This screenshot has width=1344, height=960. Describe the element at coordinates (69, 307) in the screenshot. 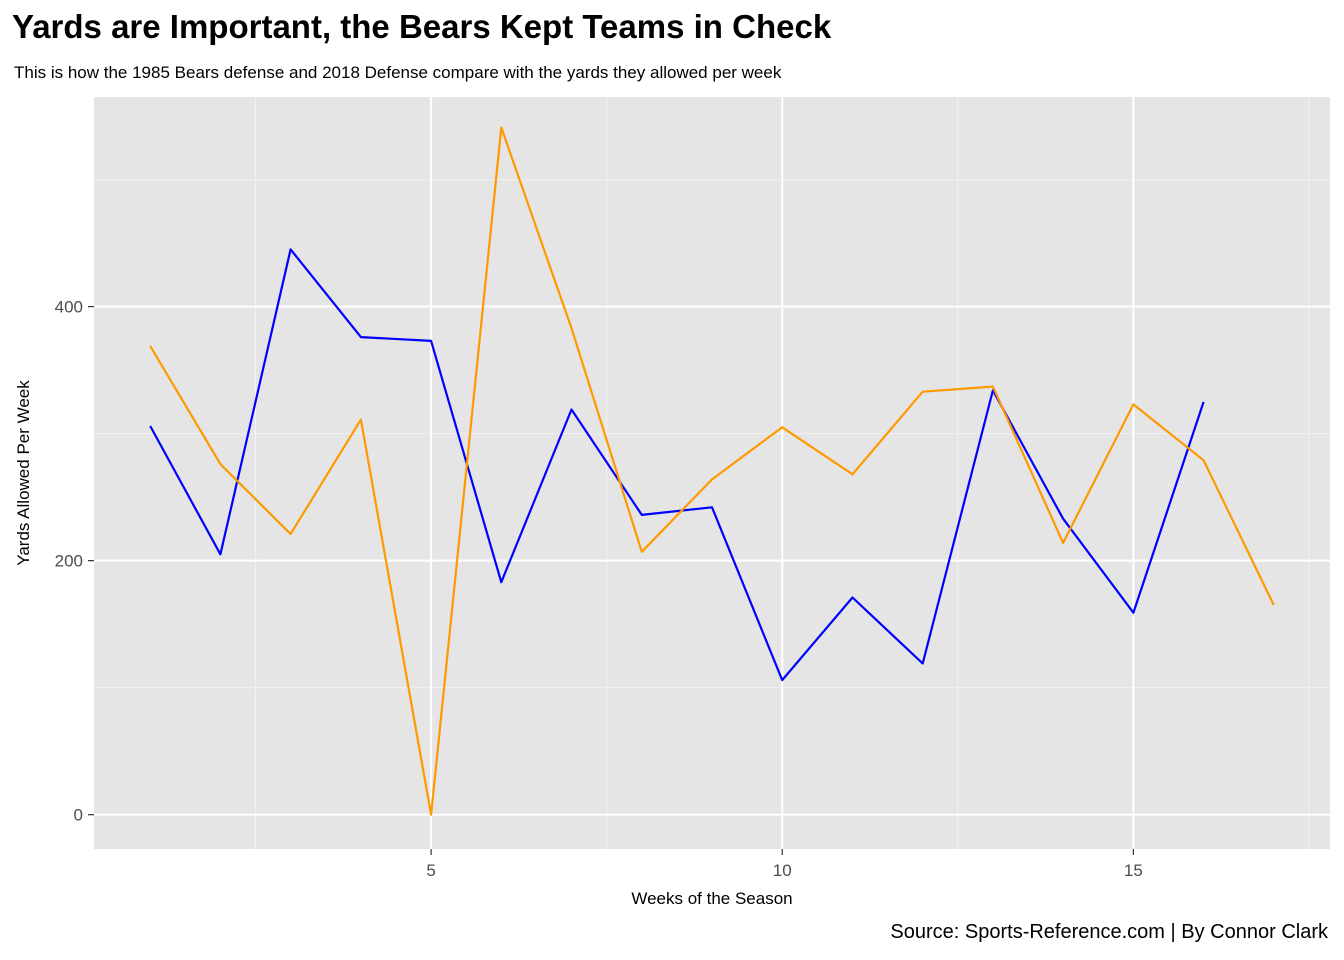

I see `y-tick-label: 400` at that location.